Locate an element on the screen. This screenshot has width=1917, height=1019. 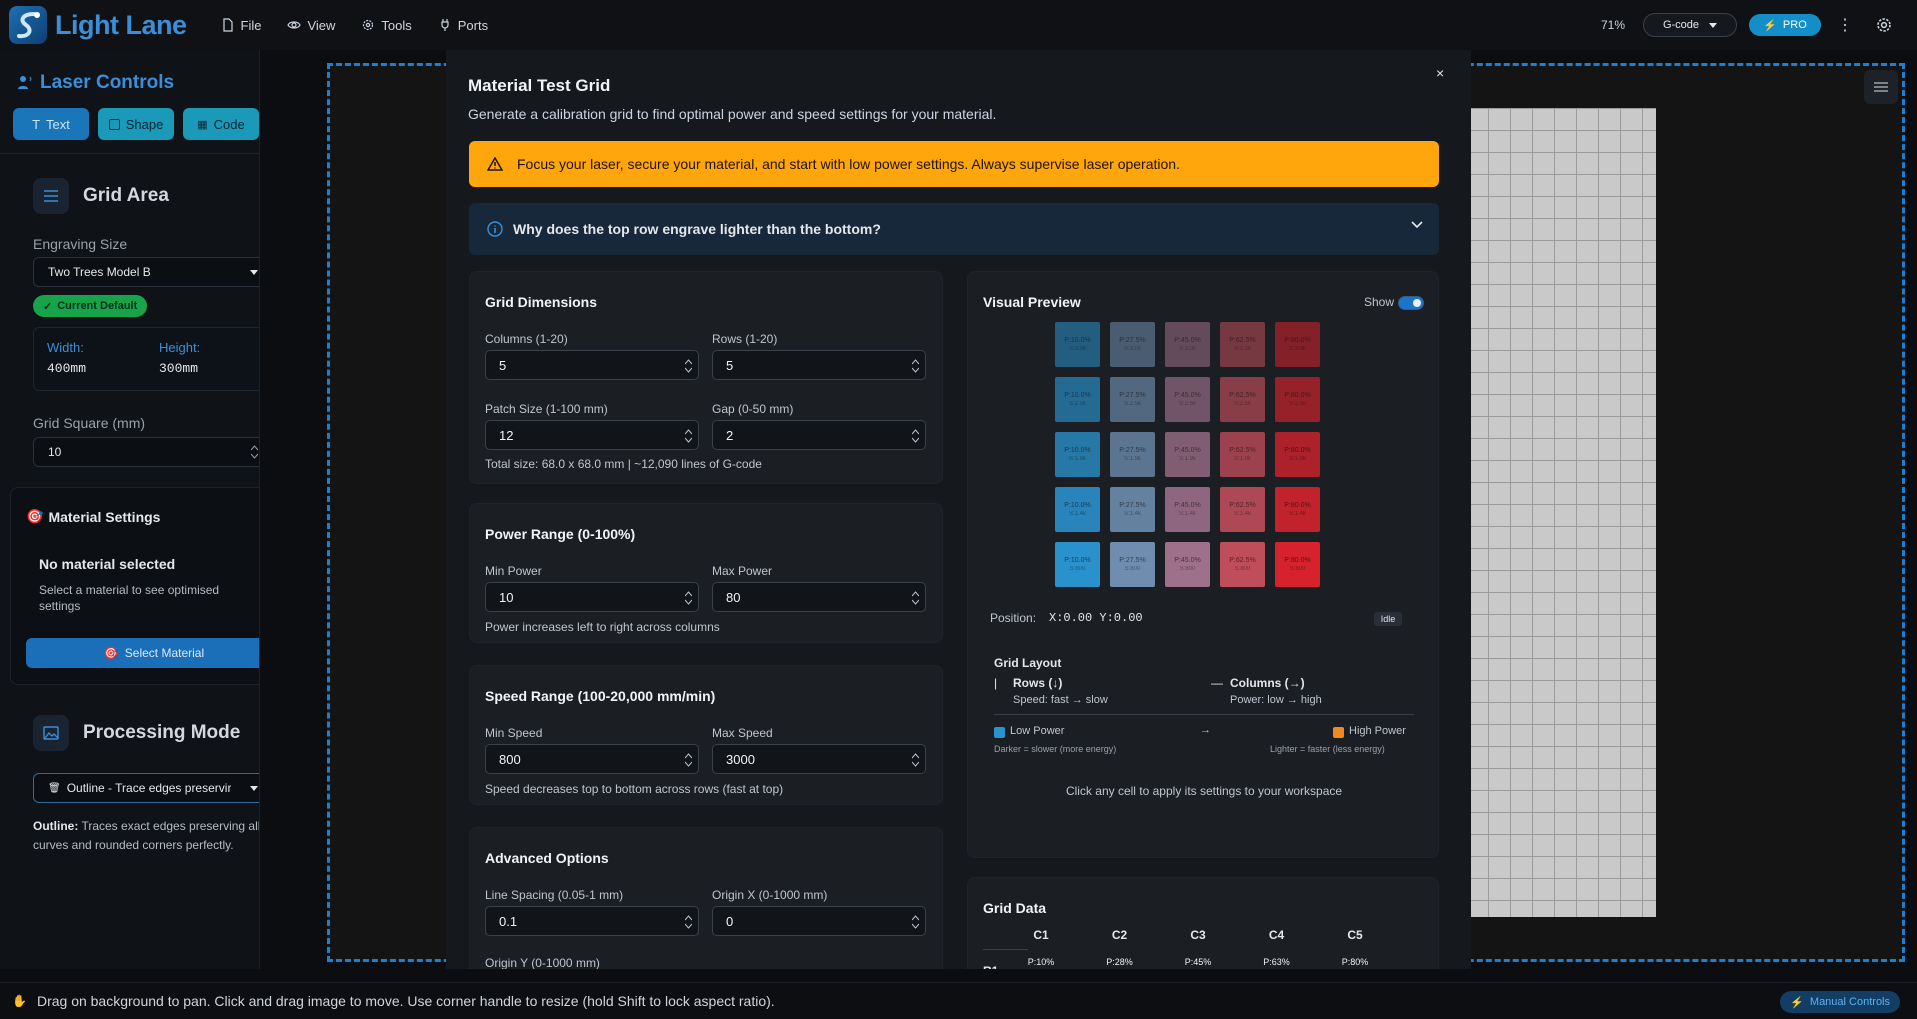
line-spacing-input: 0.1 is located at coordinates (592, 921).